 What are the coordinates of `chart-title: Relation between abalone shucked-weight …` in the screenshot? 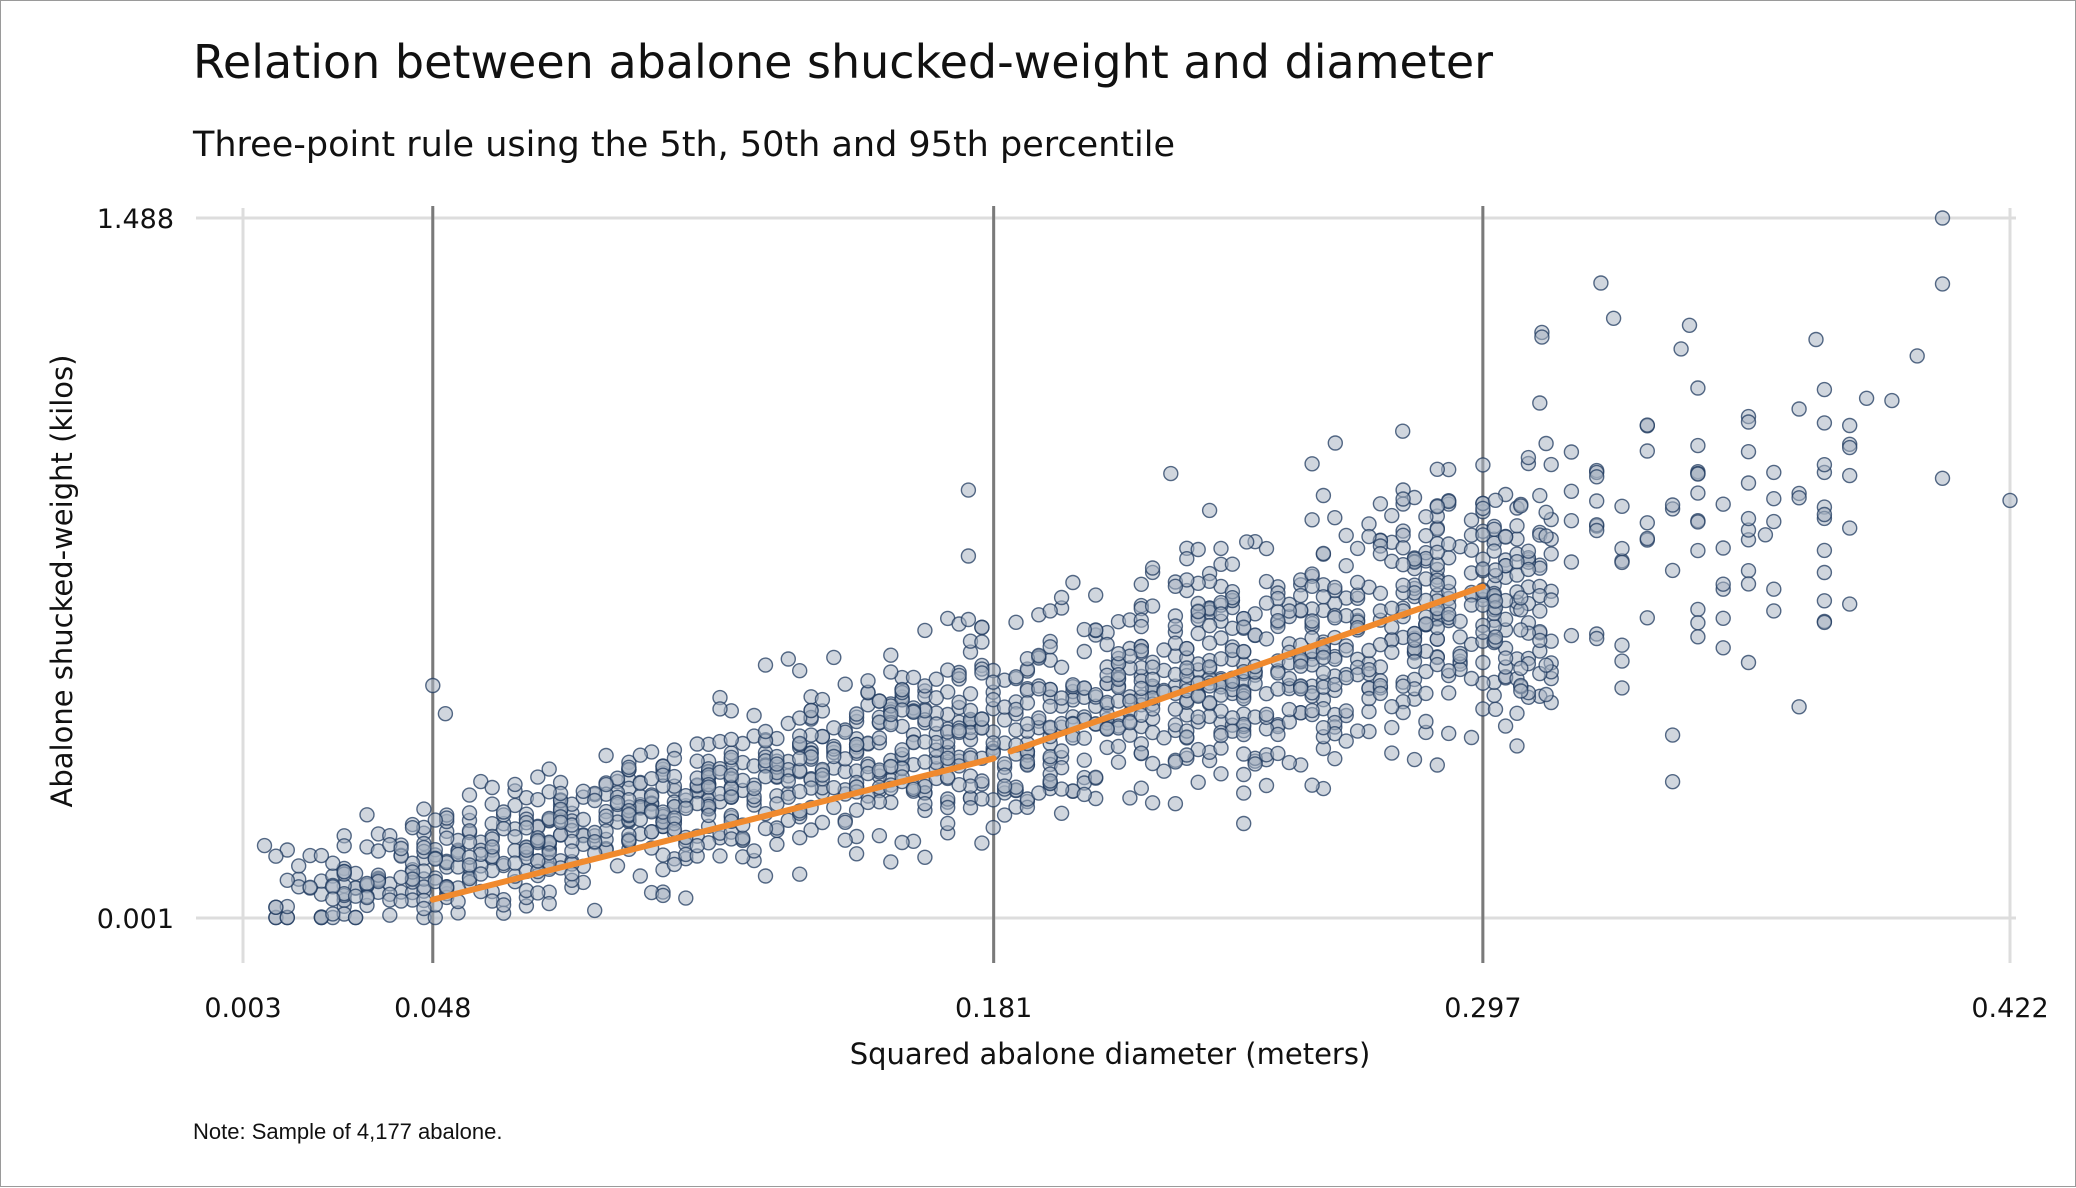 It's located at (843, 62).